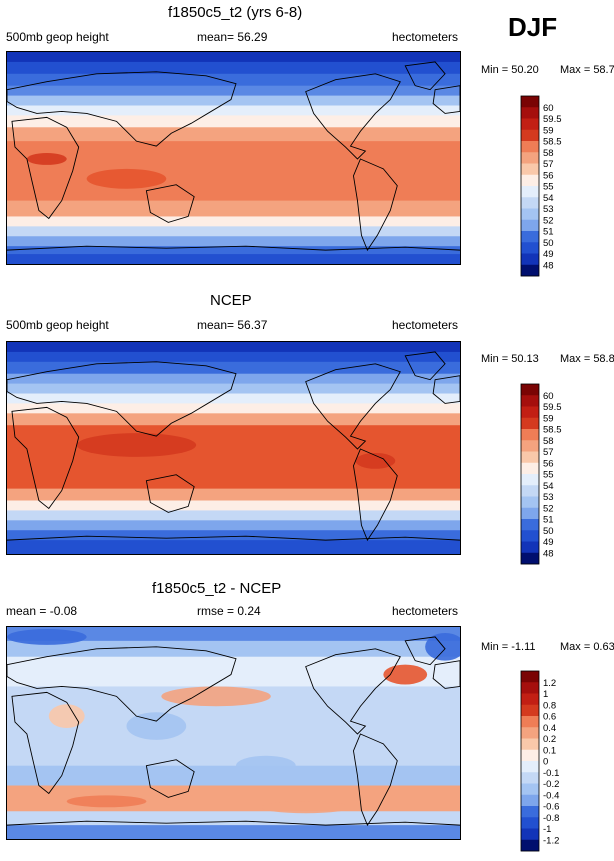 The image size is (614, 861). Describe the element at coordinates (549, 728) in the screenshot. I see `colorbar-tick-label: 0.4` at that location.